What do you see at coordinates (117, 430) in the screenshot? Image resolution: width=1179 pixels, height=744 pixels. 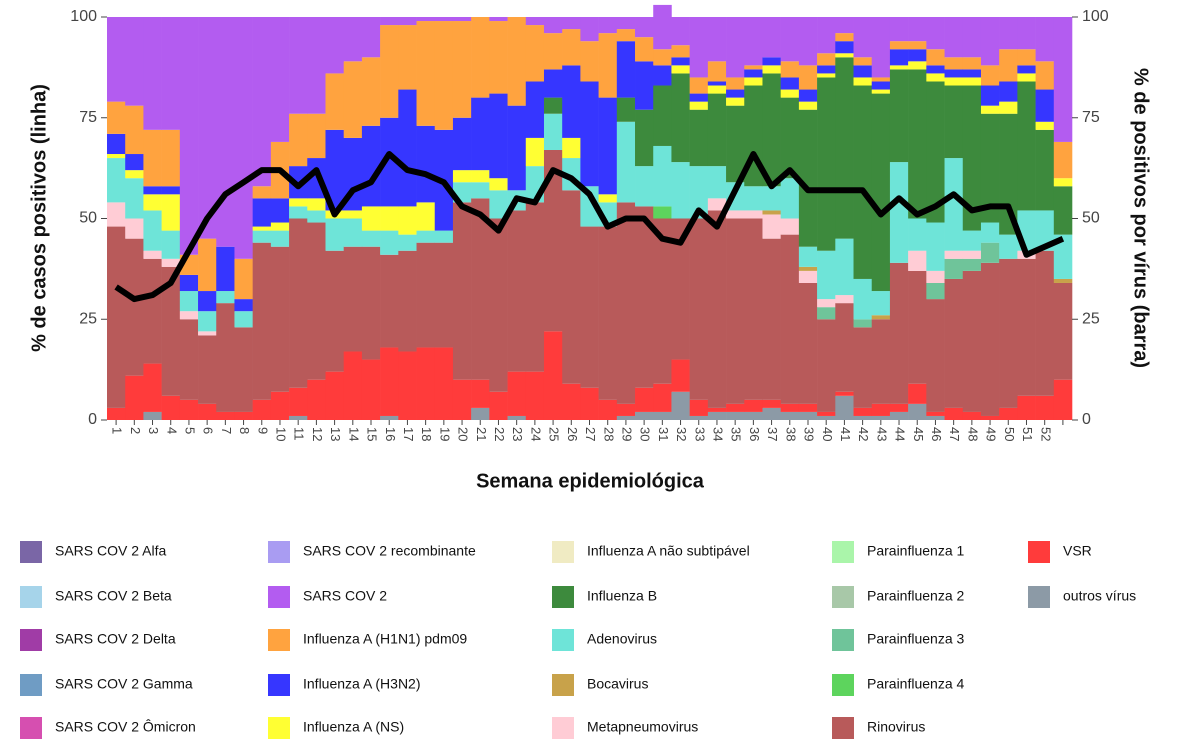 I see `x-tick-label: 1` at bounding box center [117, 430].